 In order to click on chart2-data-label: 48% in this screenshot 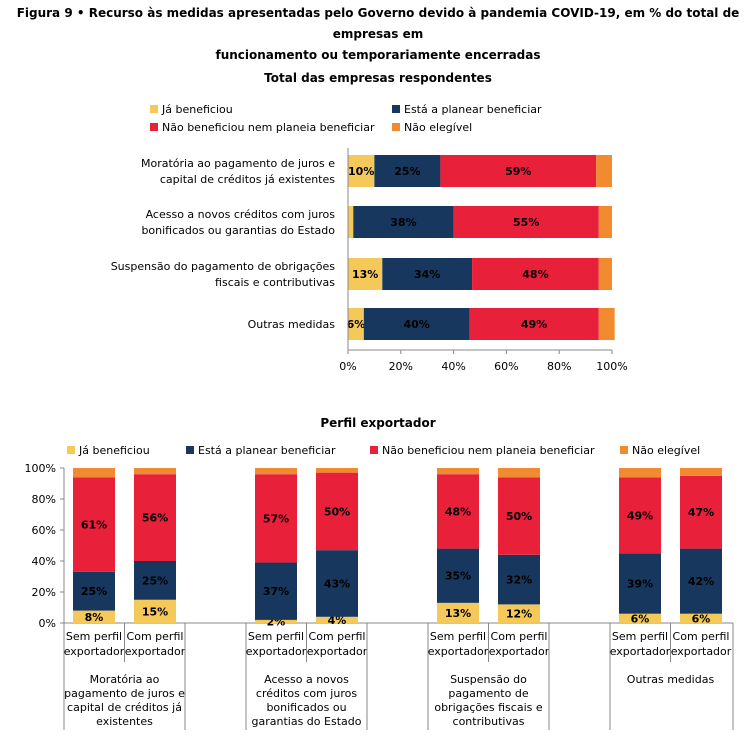, I will do `click(458, 511)`.